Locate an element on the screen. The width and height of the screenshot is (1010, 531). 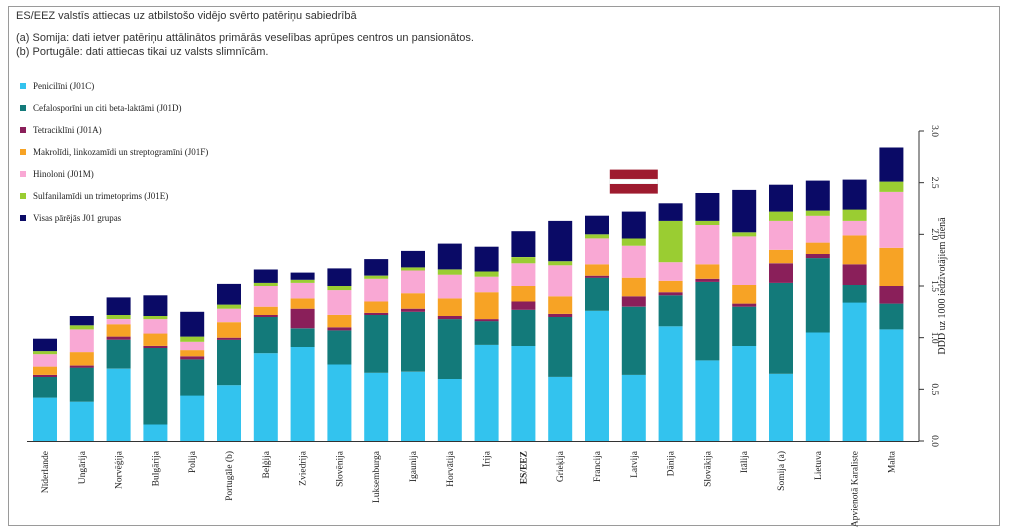
category-label: ES/EEZ is located at coordinates (524, 467).